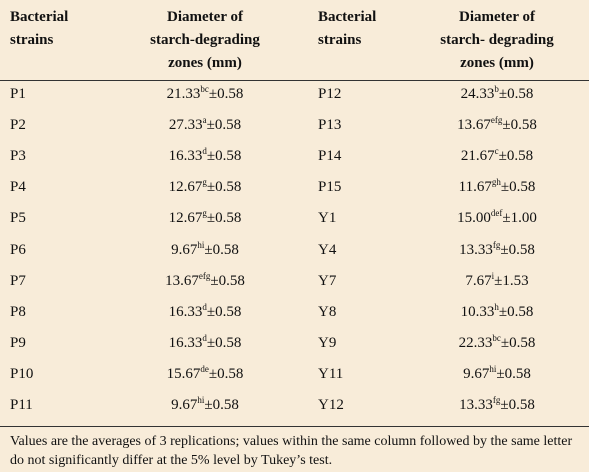 The width and height of the screenshot is (589, 472). Describe the element at coordinates (330, 156) in the screenshot. I see `strain-cell: P14` at that location.